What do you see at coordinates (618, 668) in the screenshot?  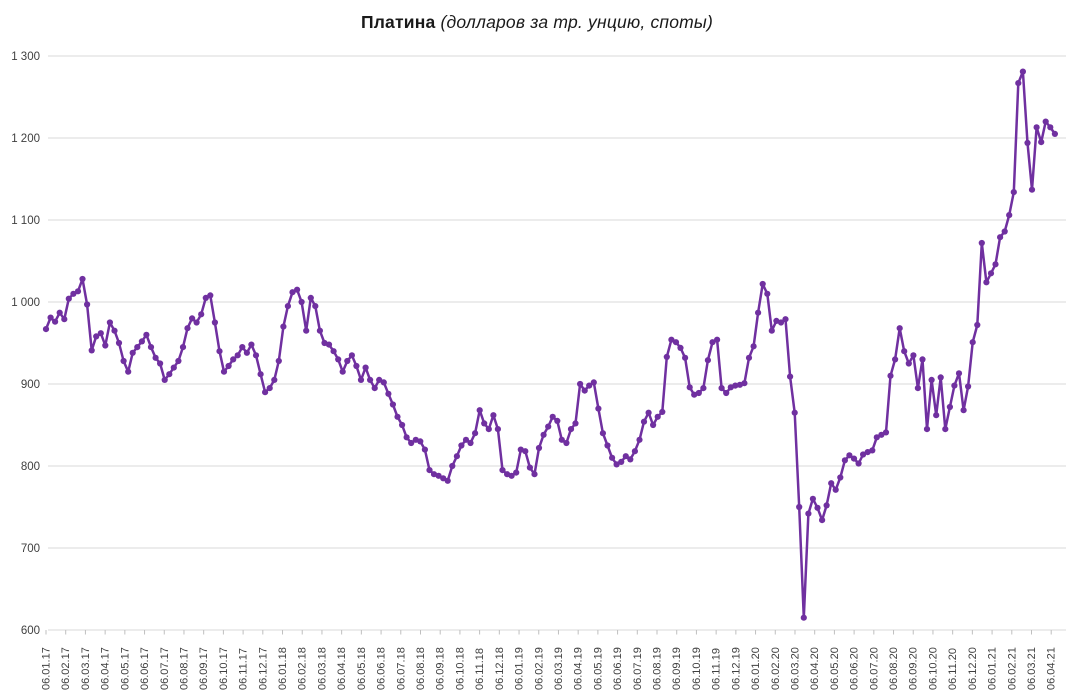 I see `x-axis-tick-label: 06.06.19` at bounding box center [618, 668].